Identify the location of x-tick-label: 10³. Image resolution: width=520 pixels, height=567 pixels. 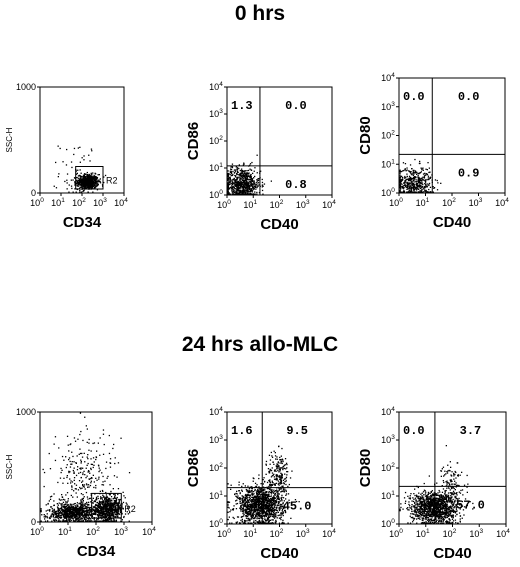
(476, 202).